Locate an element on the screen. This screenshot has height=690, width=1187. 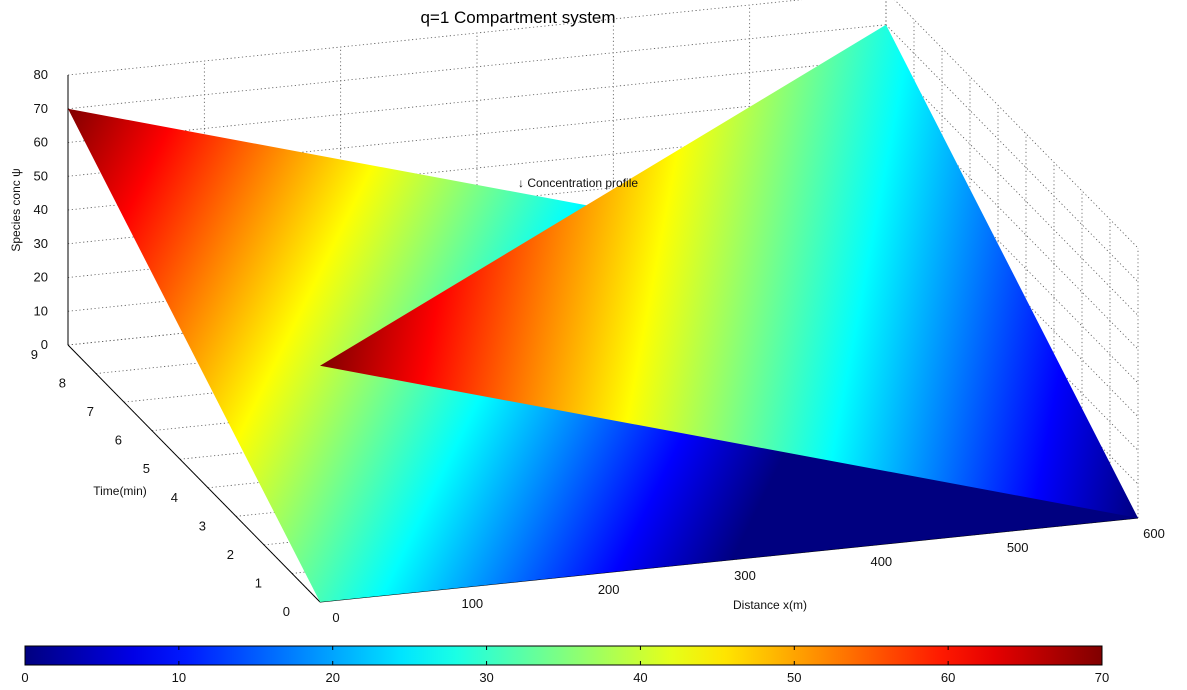
time-tick-label: 6 is located at coordinates (118, 440).